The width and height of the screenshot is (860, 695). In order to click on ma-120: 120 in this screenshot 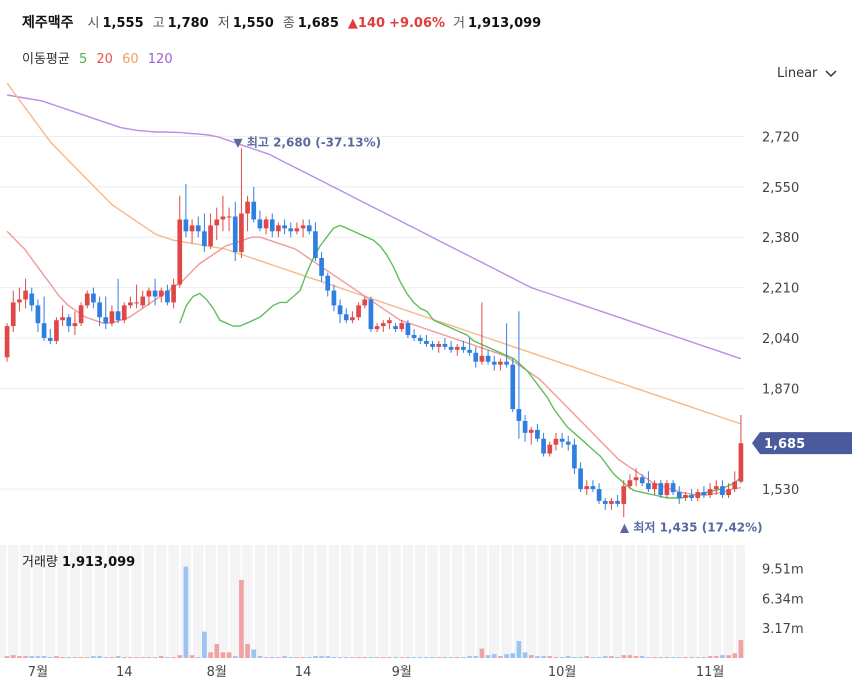, I will do `click(160, 59)`.